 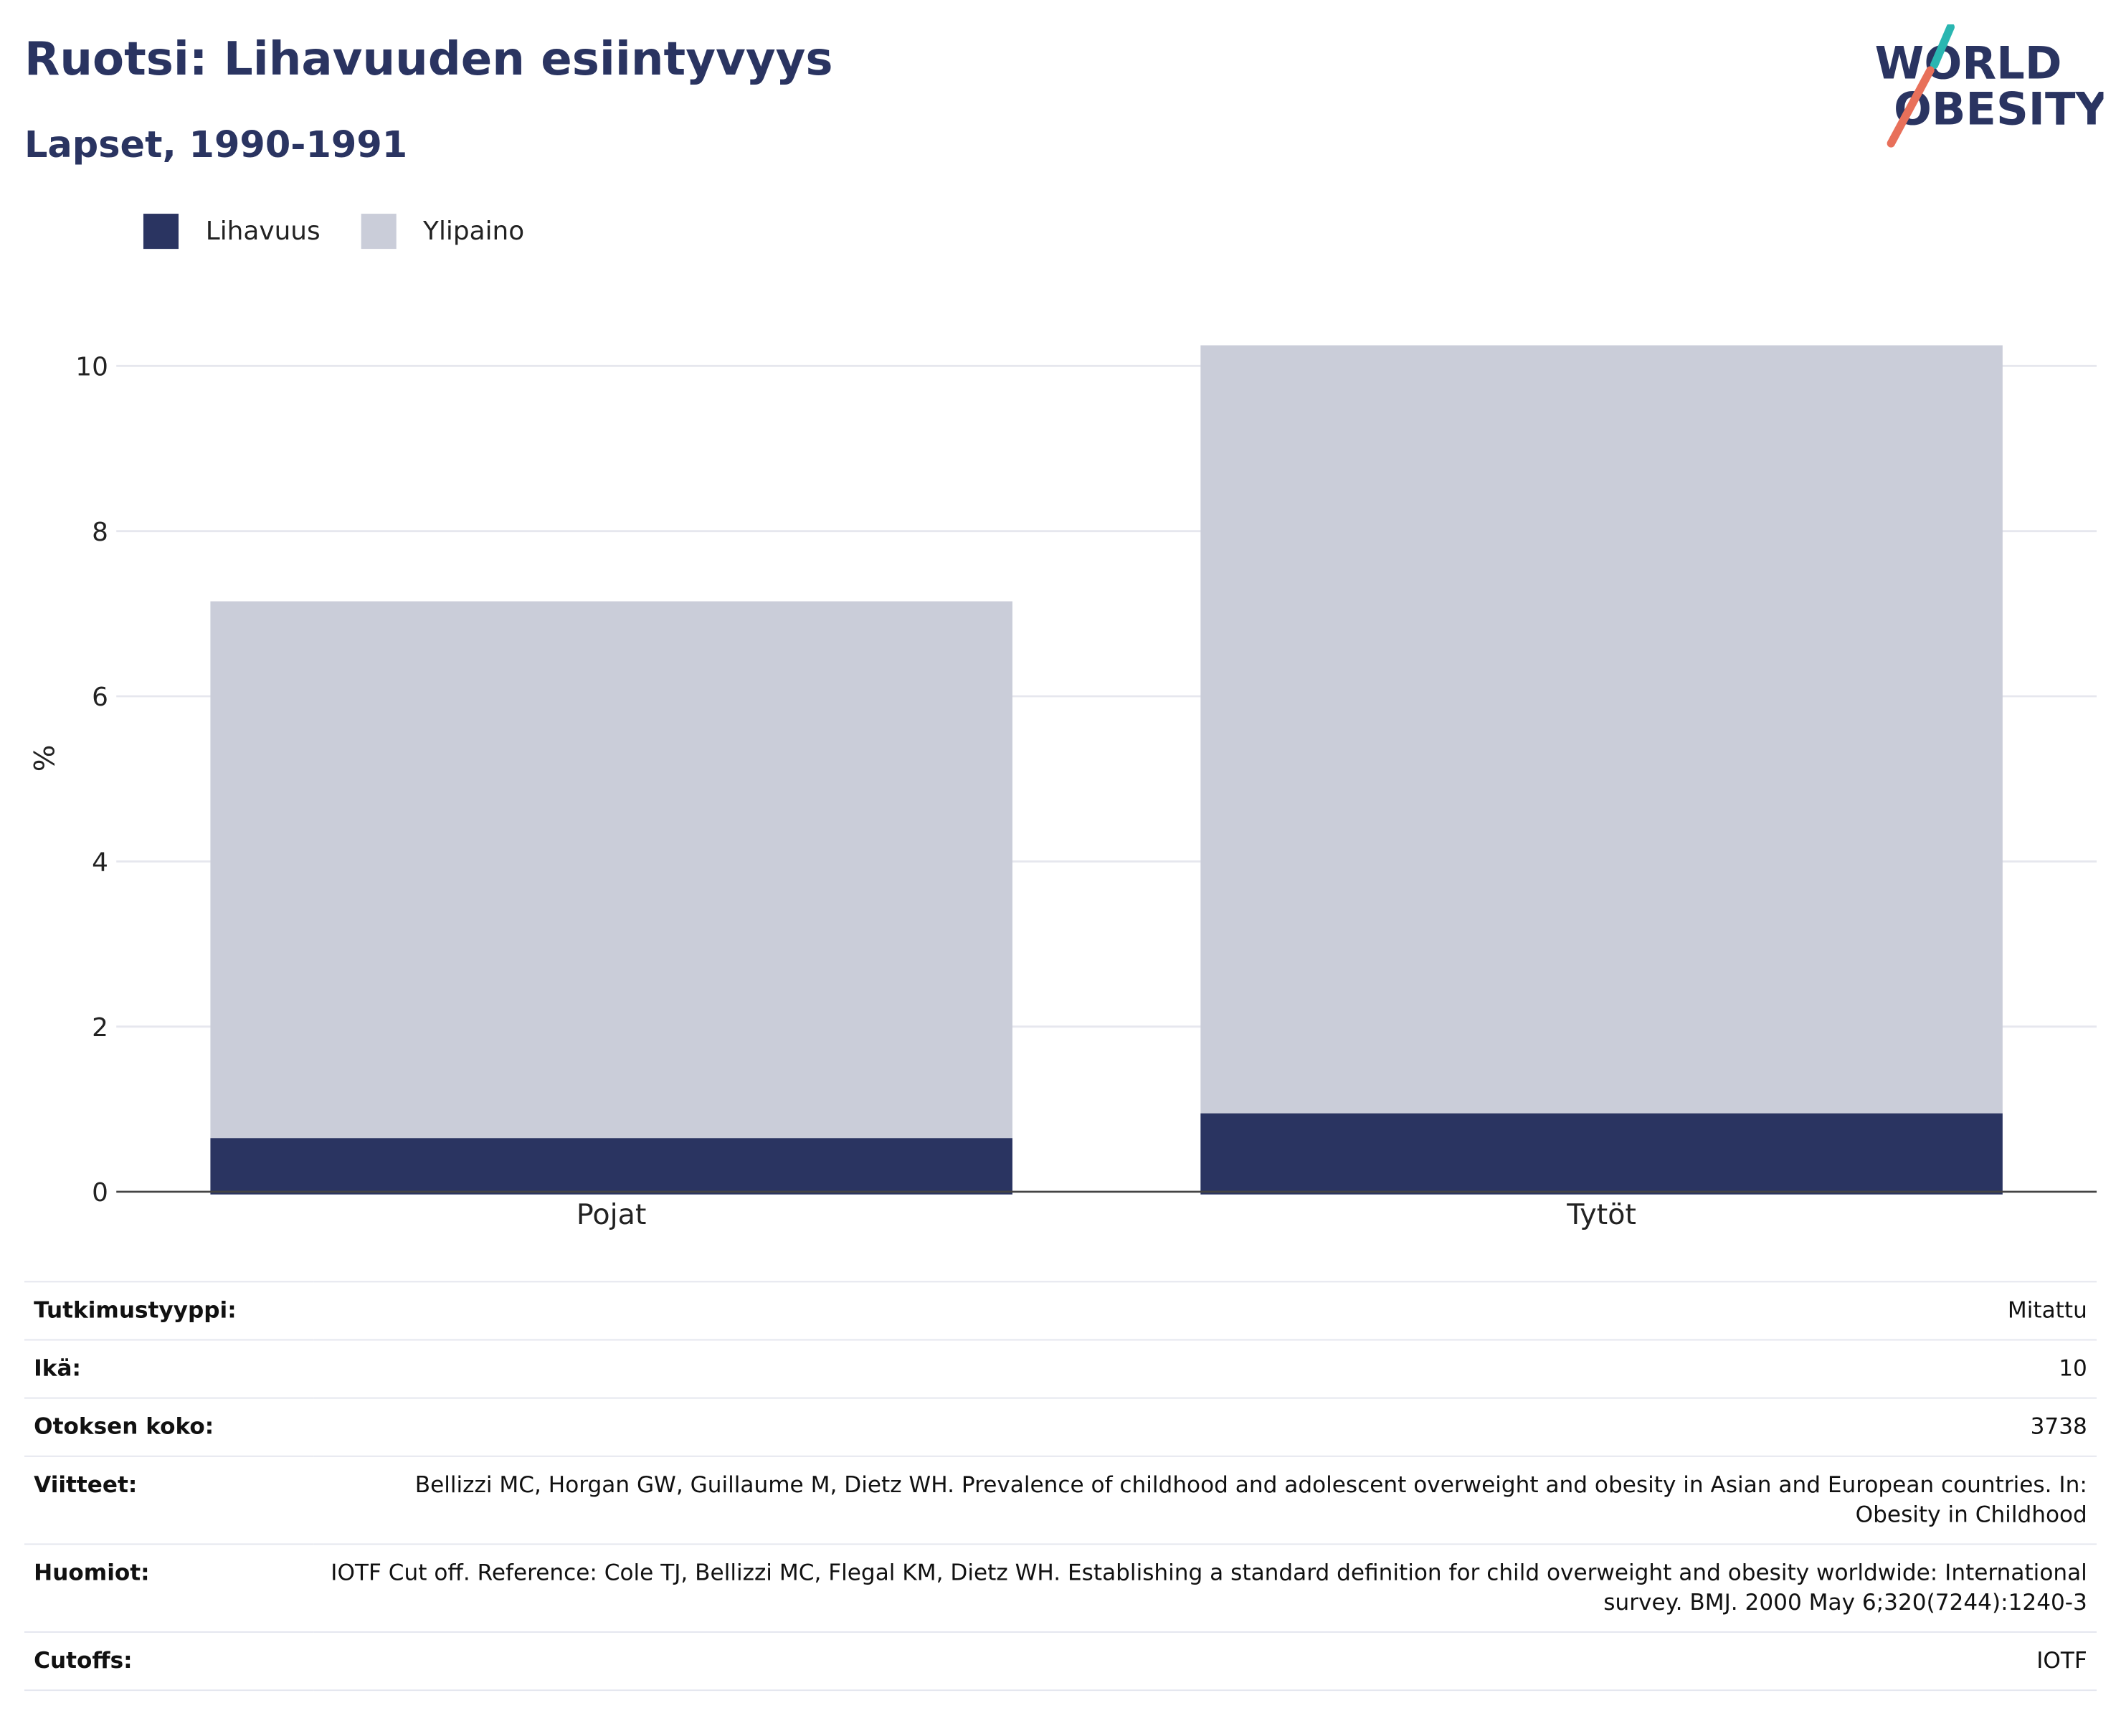 What do you see at coordinates (169, 1368) in the screenshot?
I see `info-key: Ikä:` at bounding box center [169, 1368].